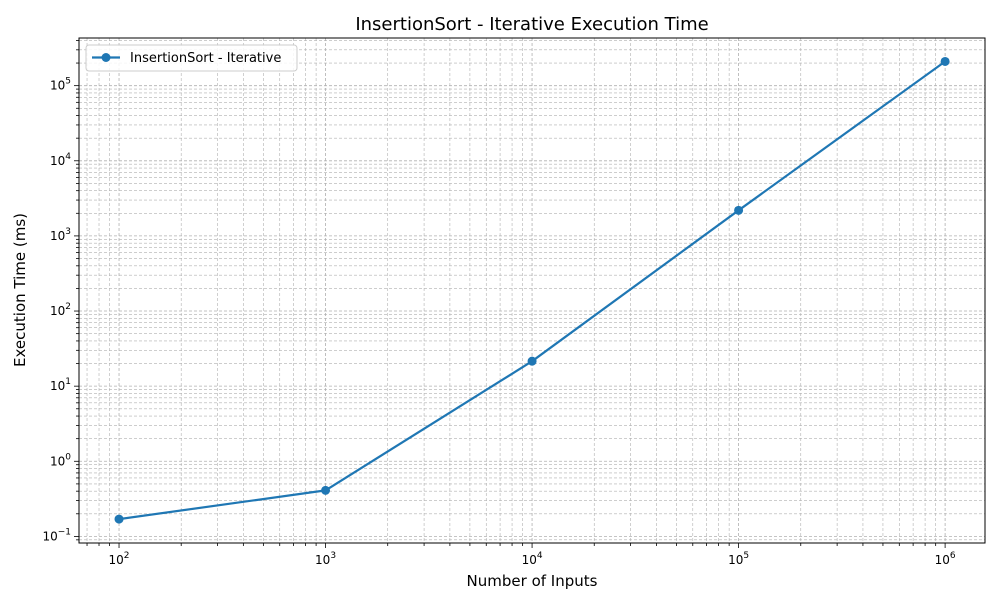 This screenshot has height=600, width=1000. What do you see at coordinates (60, 160) in the screenshot?
I see `y-tick-label: 10⁴` at bounding box center [60, 160].